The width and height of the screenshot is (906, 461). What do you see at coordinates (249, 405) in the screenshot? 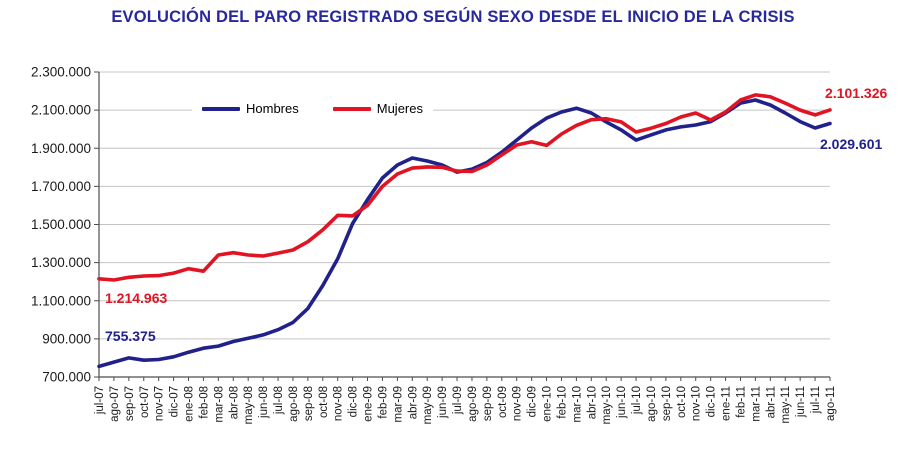
I see `x-tick-label: may-08` at bounding box center [249, 405].